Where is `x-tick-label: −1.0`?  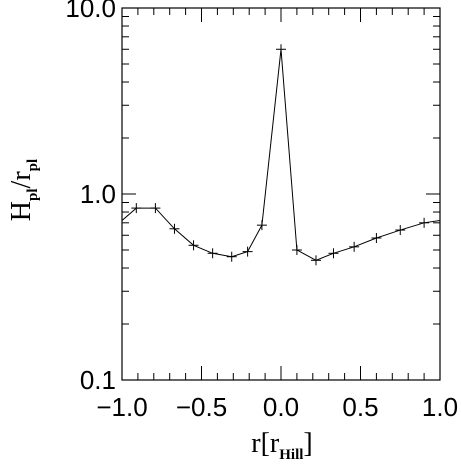
x-tick-label: −1.0 is located at coordinates (121, 407).